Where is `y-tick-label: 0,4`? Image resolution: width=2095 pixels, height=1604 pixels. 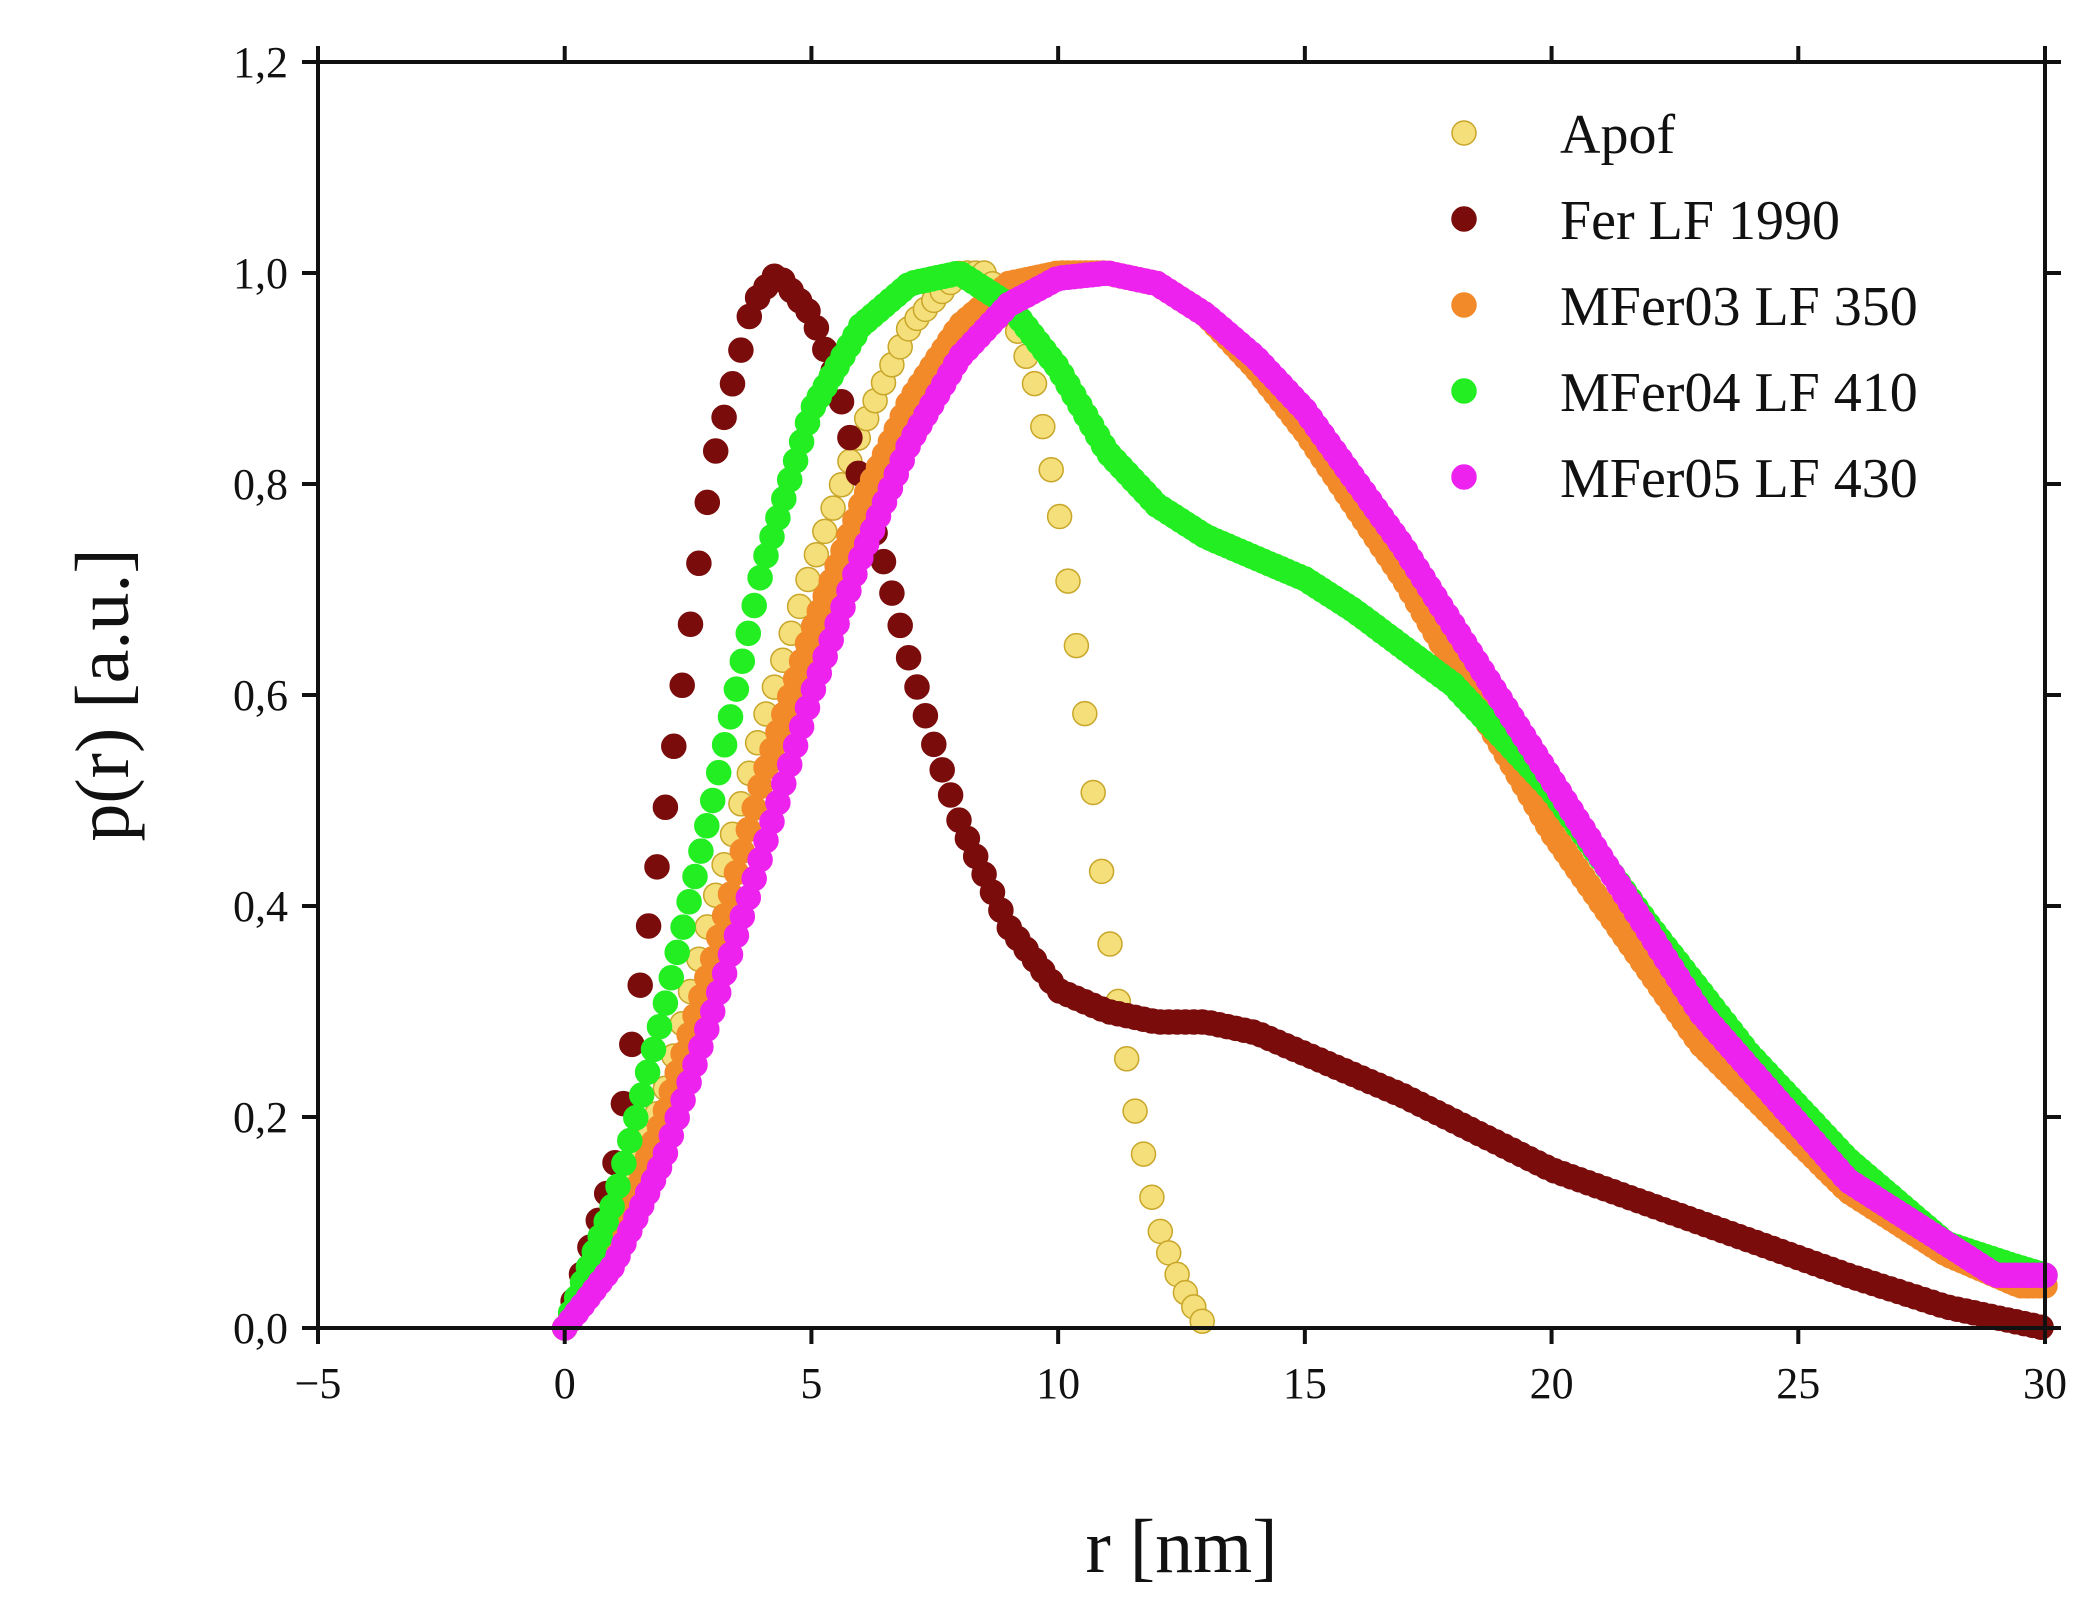 y-tick-label: 0,4 is located at coordinates (260, 906).